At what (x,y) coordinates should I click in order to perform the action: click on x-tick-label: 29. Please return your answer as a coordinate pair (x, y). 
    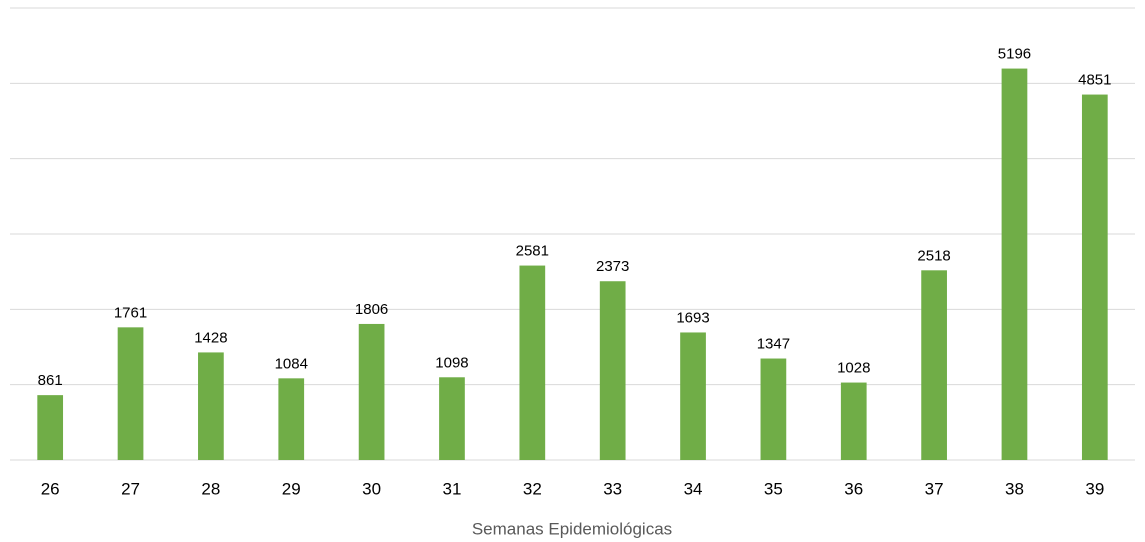
    Looking at the image, I should click on (291, 488).